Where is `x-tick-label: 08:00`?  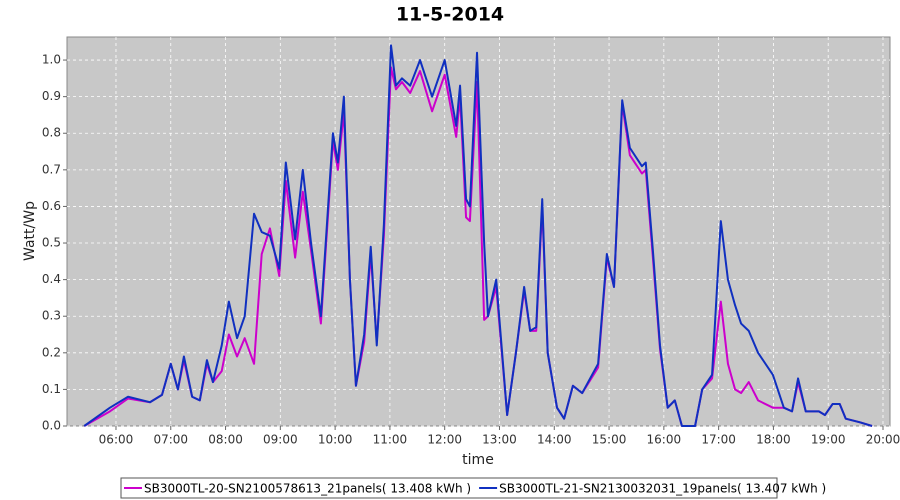 x-tick-label: 08:00 is located at coordinates (225, 440).